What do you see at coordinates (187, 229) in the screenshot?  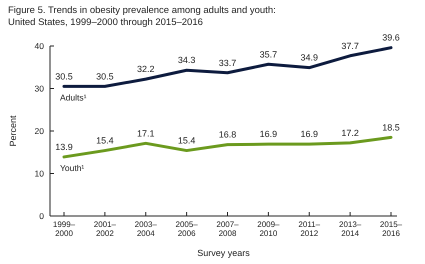 I see `x-tick-label: 2005– 2006` at bounding box center [187, 229].